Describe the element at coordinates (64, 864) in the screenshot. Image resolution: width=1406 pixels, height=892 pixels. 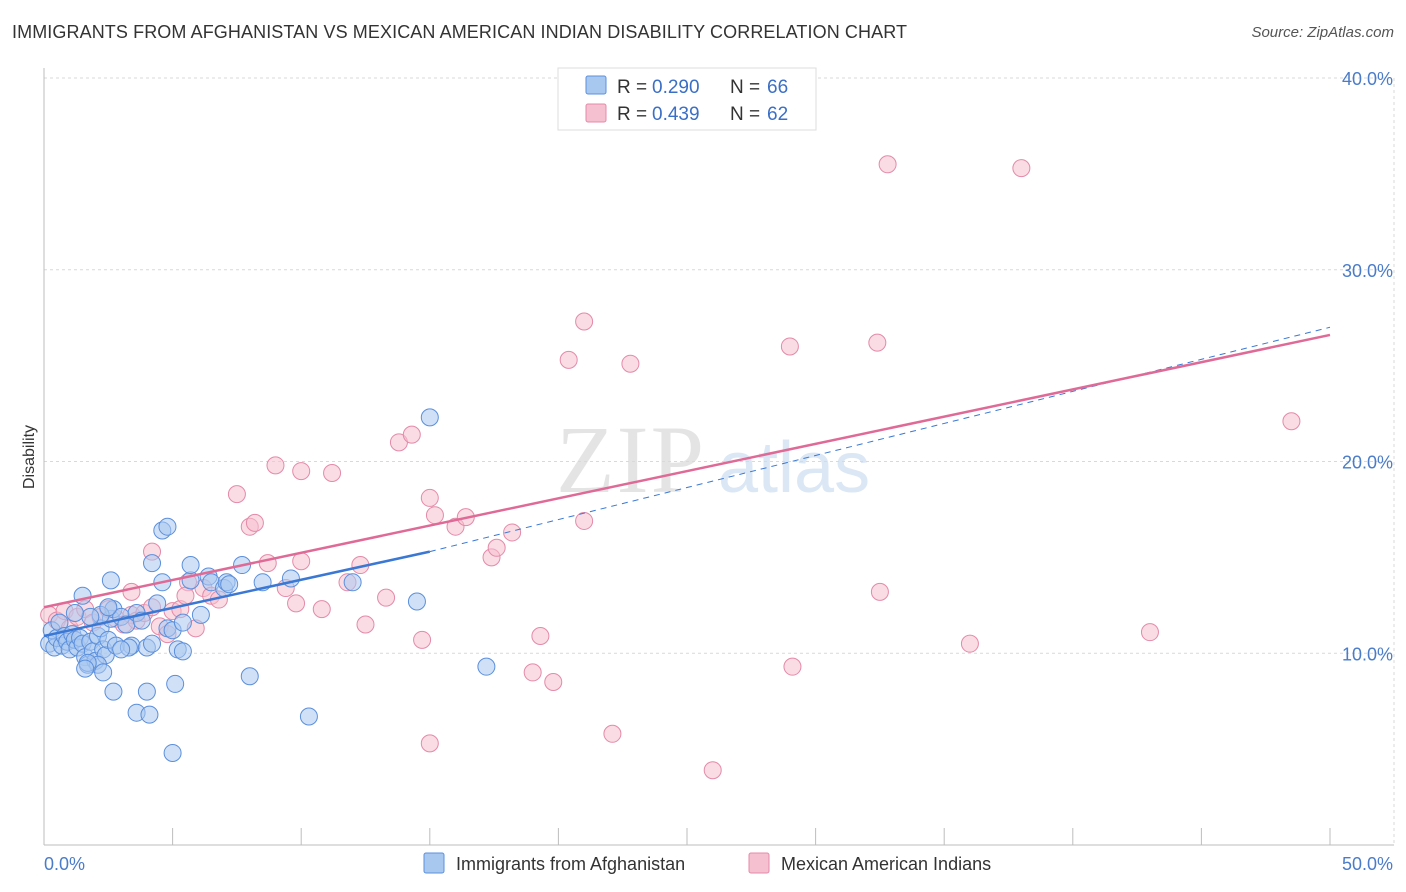
I see `x-tick-label-min: 0.0%` at that location.